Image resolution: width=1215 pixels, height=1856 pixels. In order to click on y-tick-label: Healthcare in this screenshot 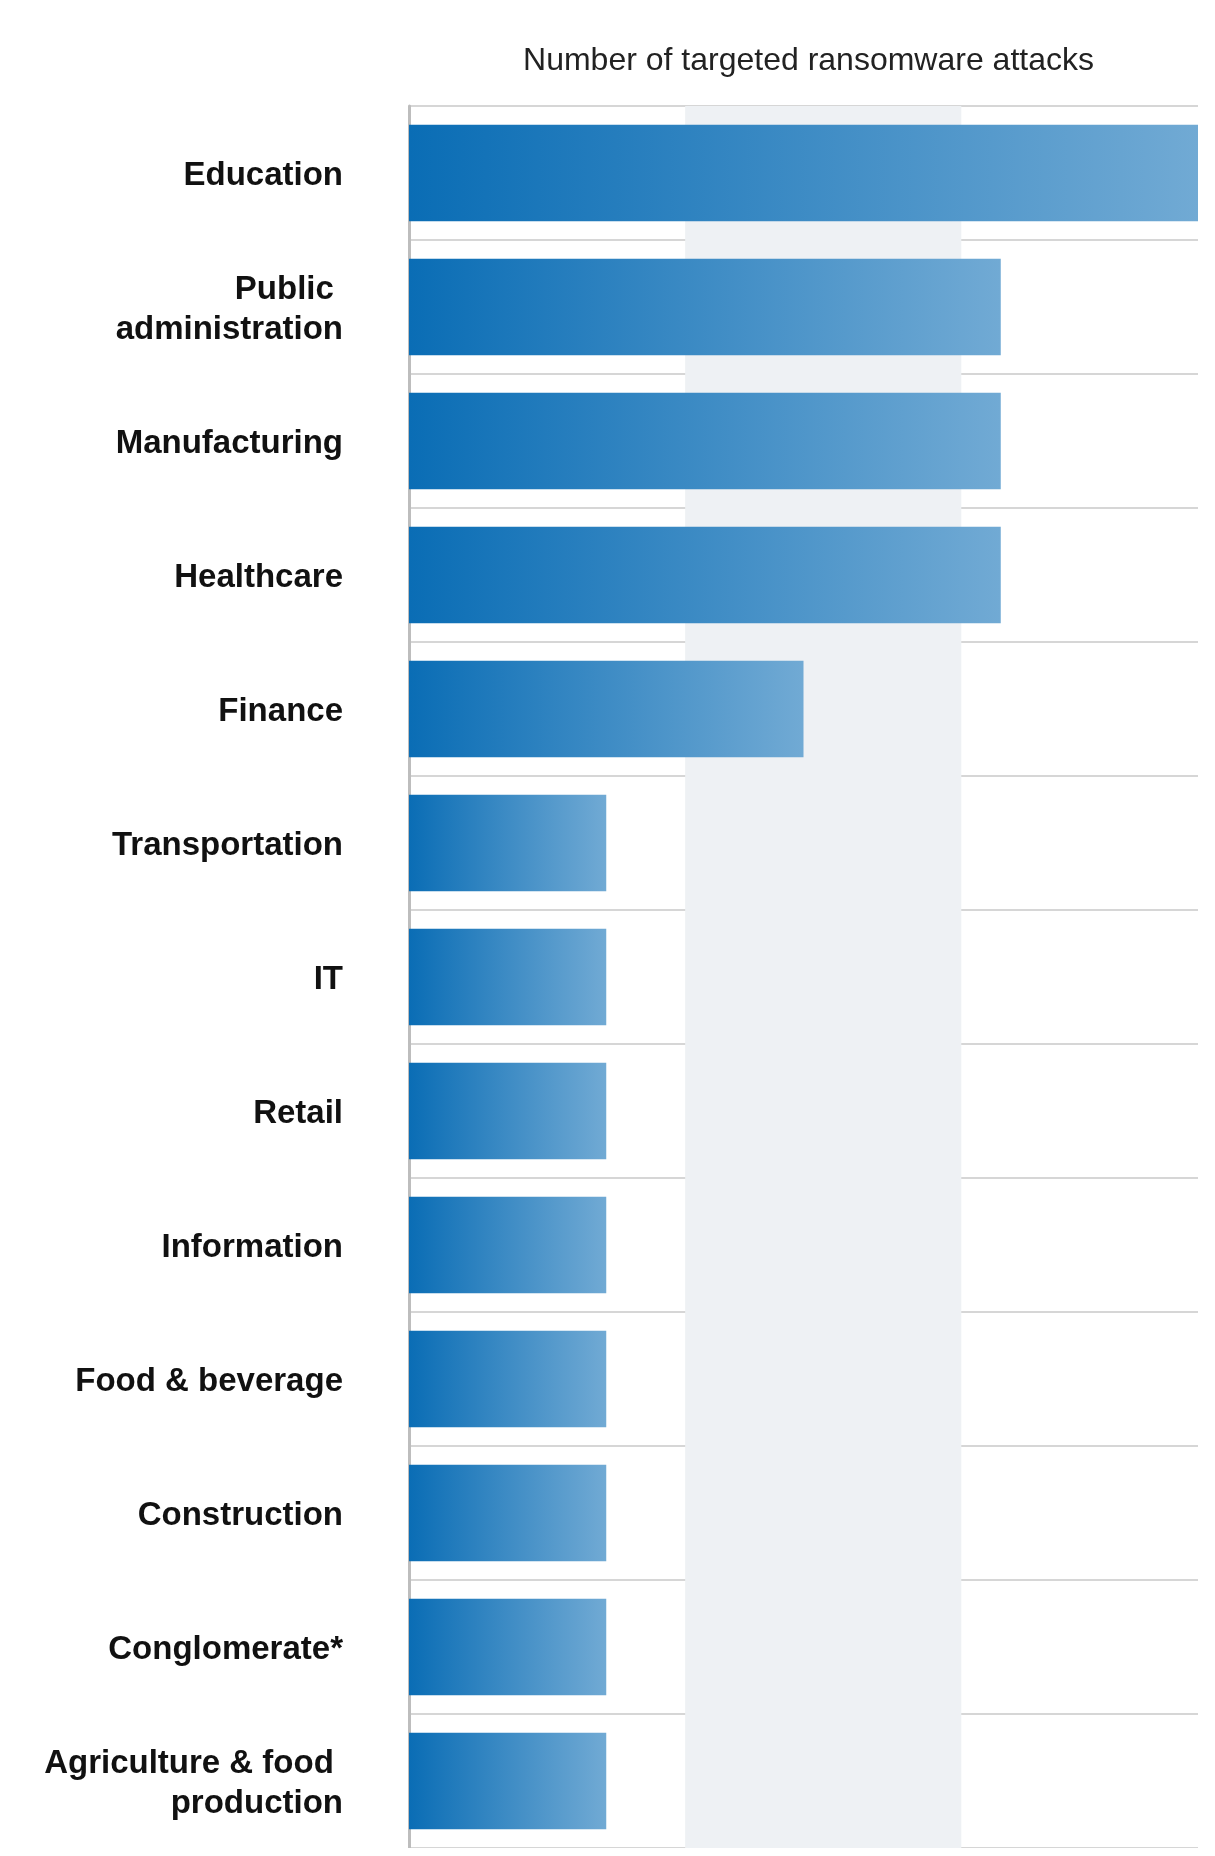, I will do `click(258, 575)`.